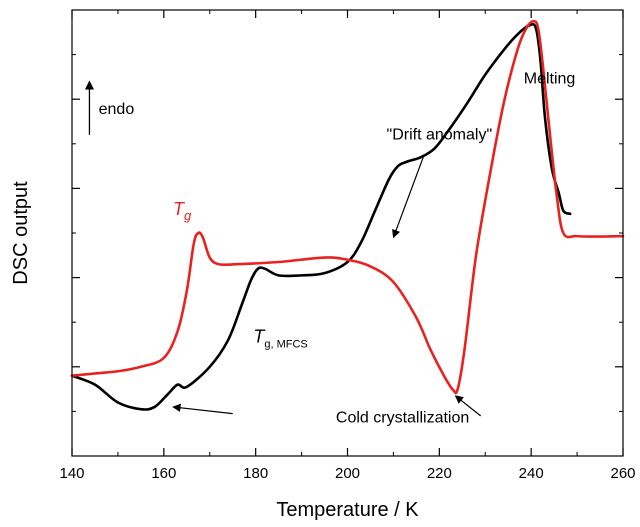 This screenshot has width=640, height=527. Describe the element at coordinates (531, 473) in the screenshot. I see `x-tick-label: 240` at that location.